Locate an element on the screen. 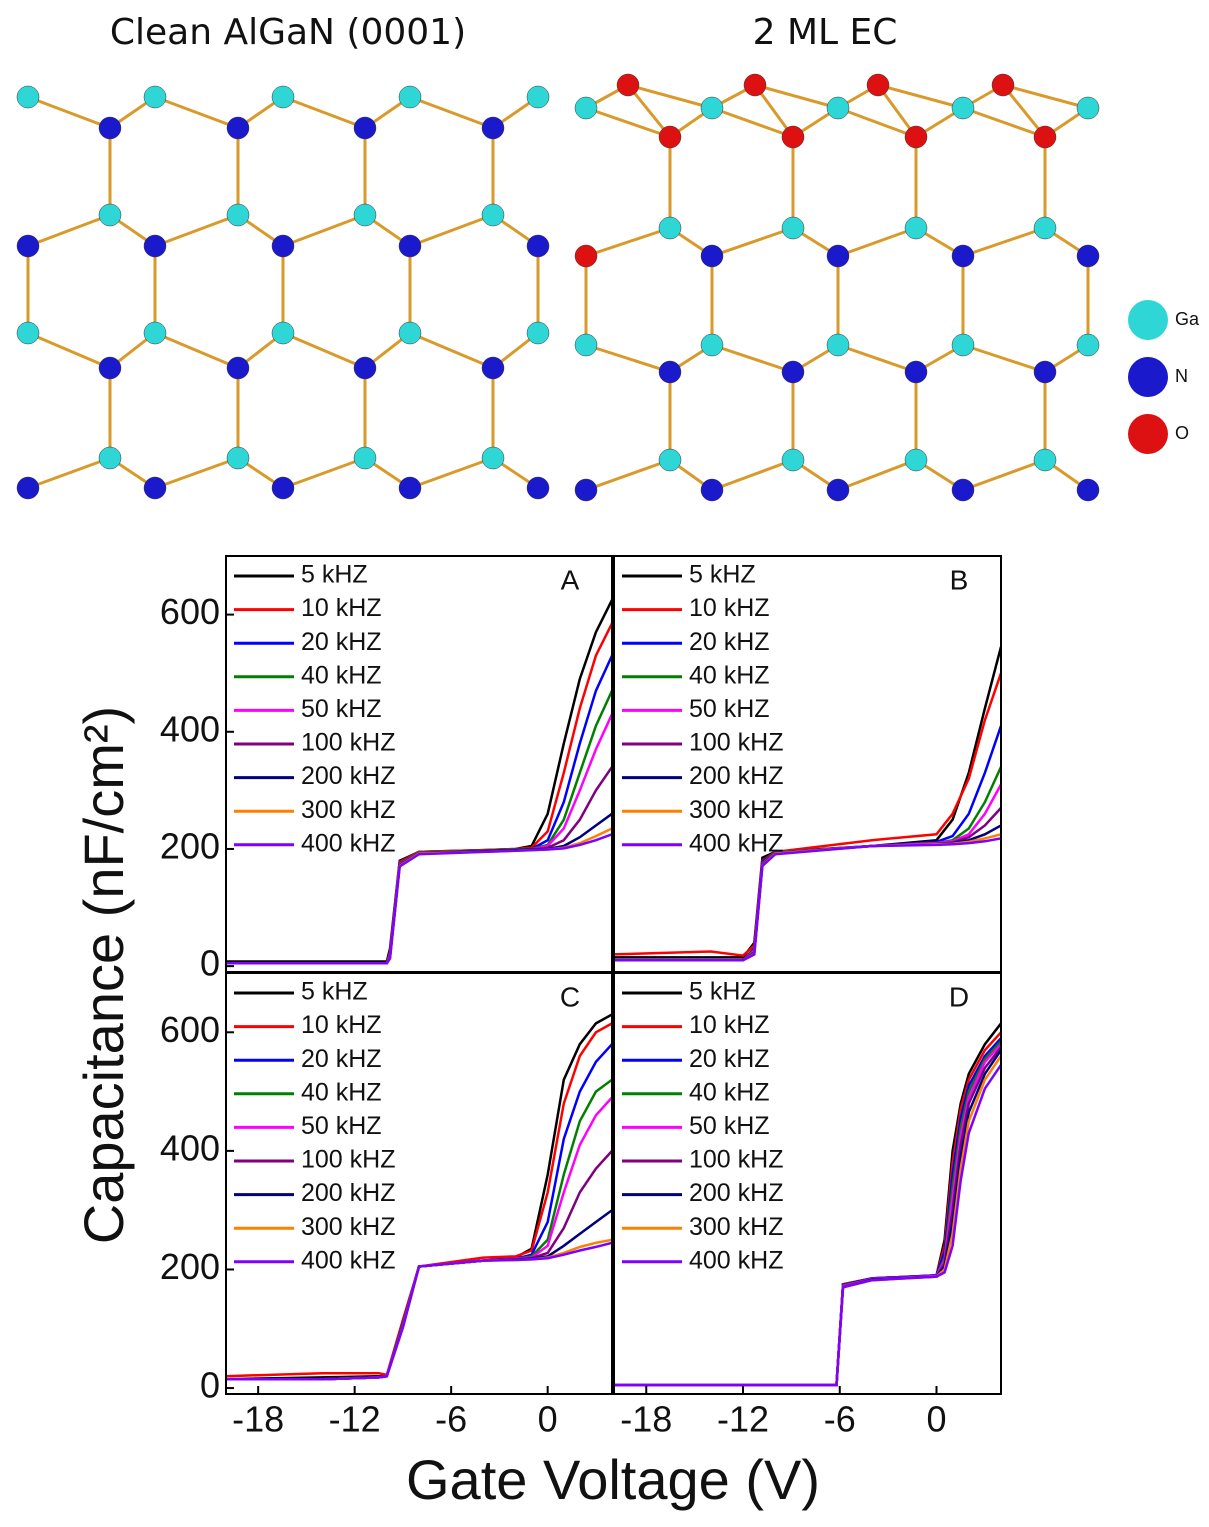 This screenshot has width=1209, height=1527. structure-title: 2 ML EC is located at coordinates (825, 32).